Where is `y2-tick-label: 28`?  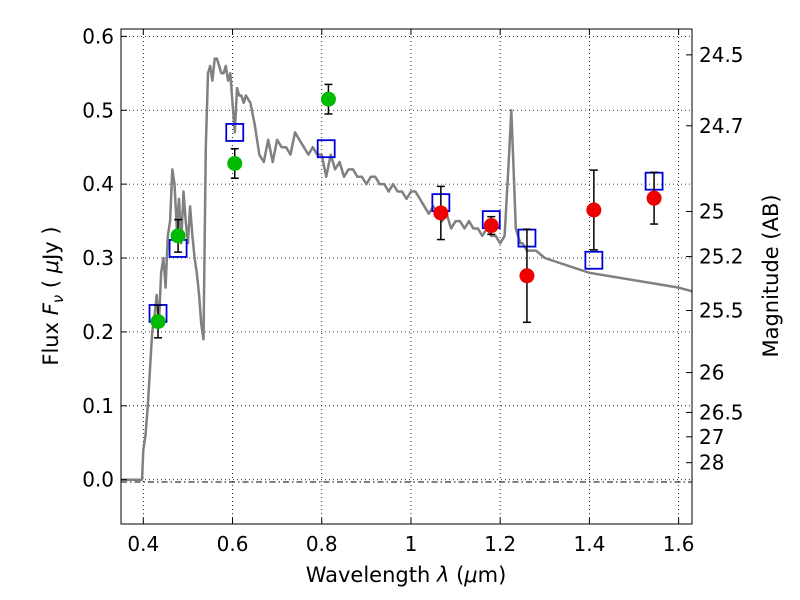 y2-tick-label: 28 is located at coordinates (711, 463).